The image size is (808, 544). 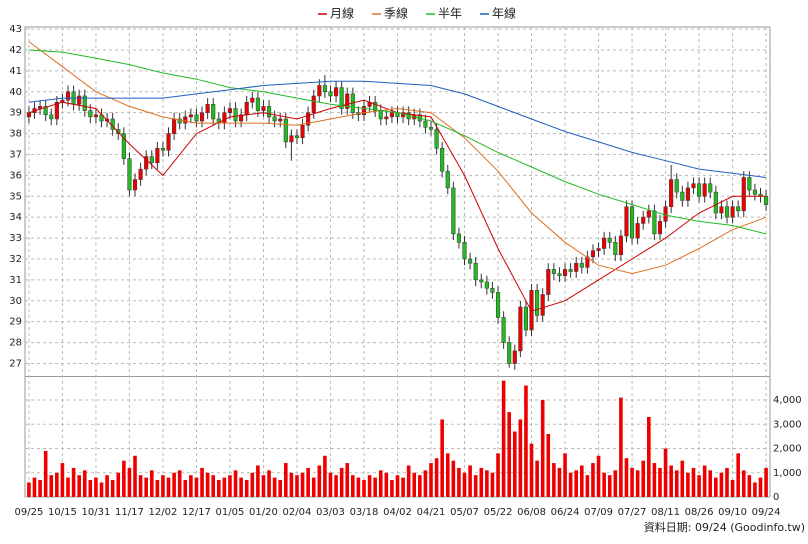 What do you see at coordinates (665, 512) in the screenshot?
I see `x-tick-label: 08/11` at bounding box center [665, 512].